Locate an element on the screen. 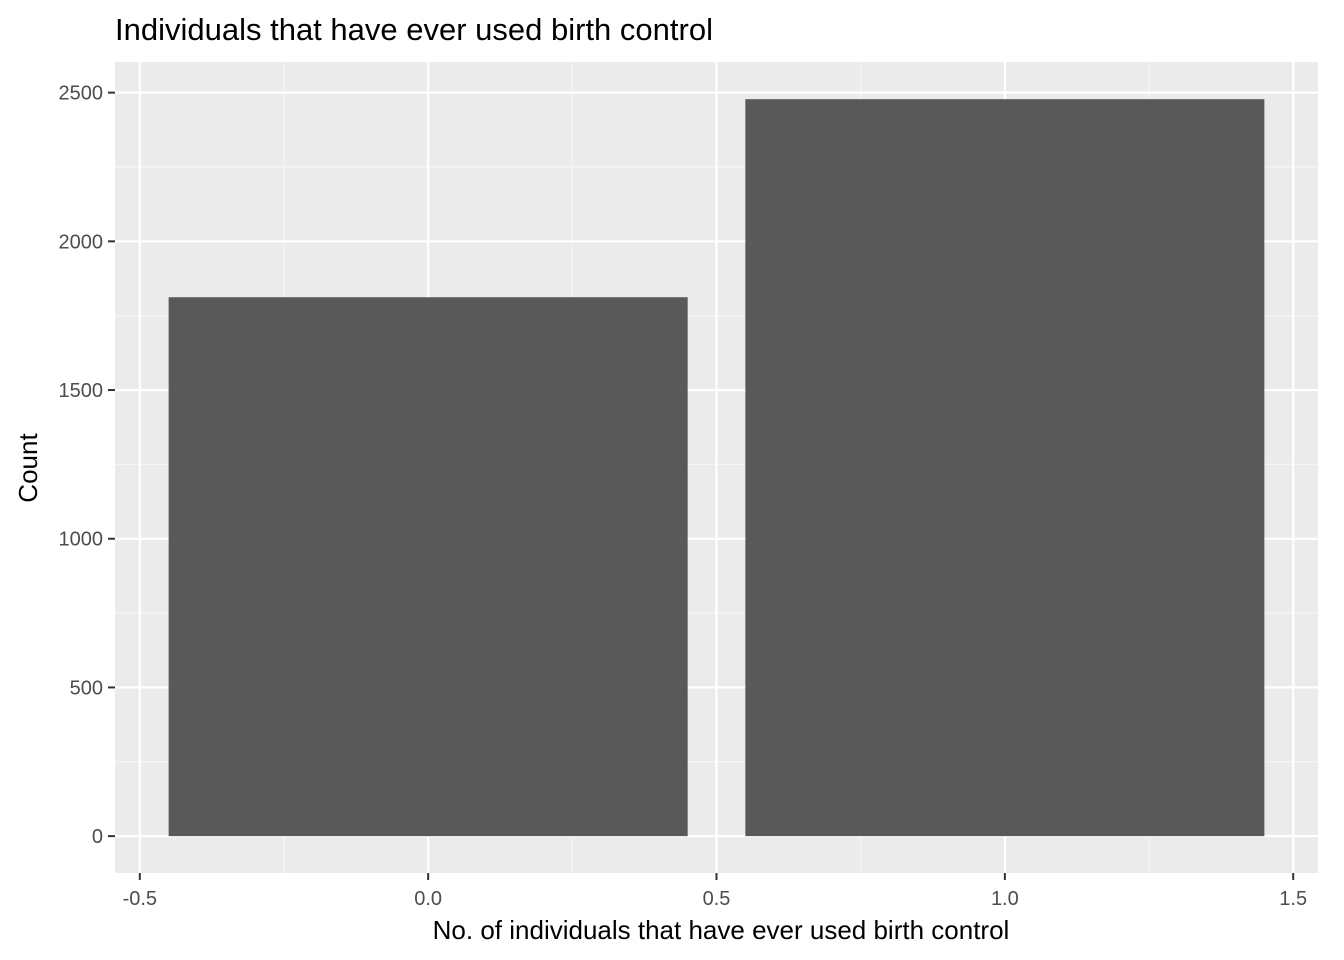 Image resolution: width=1344 pixels, height=960 pixels. y-tick-label: 1000 is located at coordinates (81, 540).